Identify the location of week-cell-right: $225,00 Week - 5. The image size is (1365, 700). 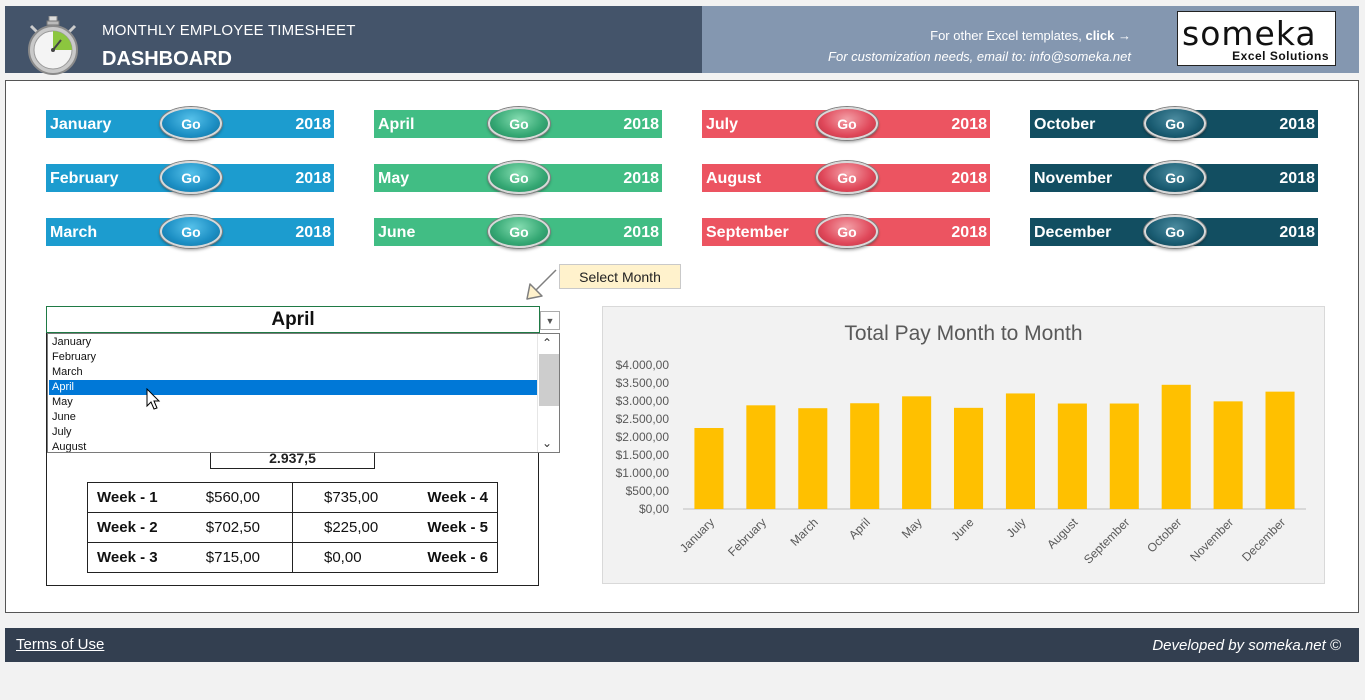
(395, 527).